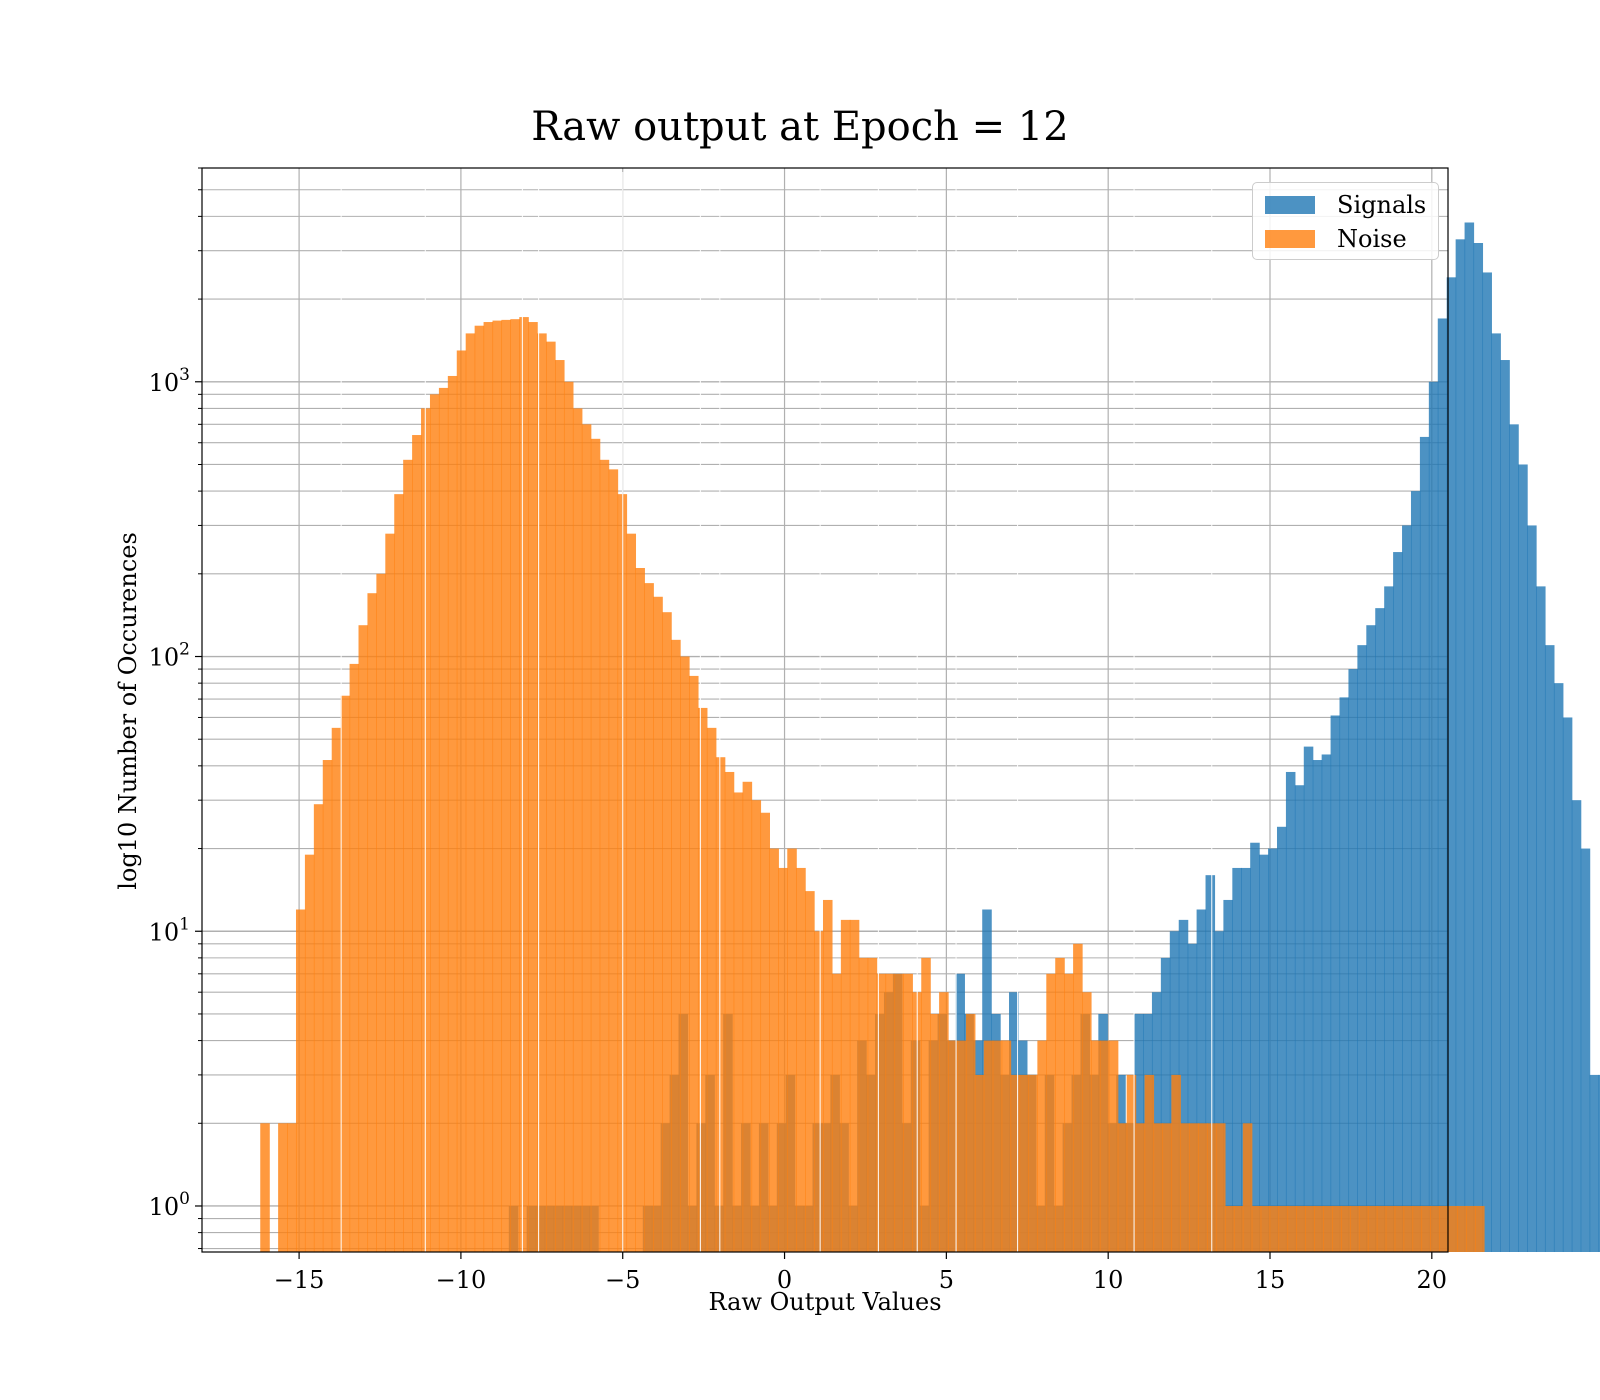  I want to click on legend-entry-signals: Signals, so click(1345, 205).